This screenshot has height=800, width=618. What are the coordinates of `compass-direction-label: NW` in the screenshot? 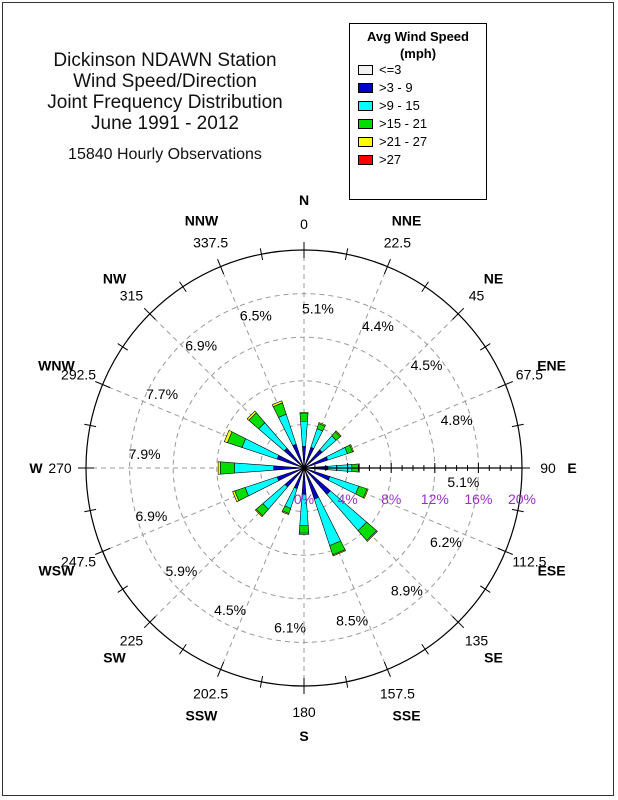 It's located at (115, 278).